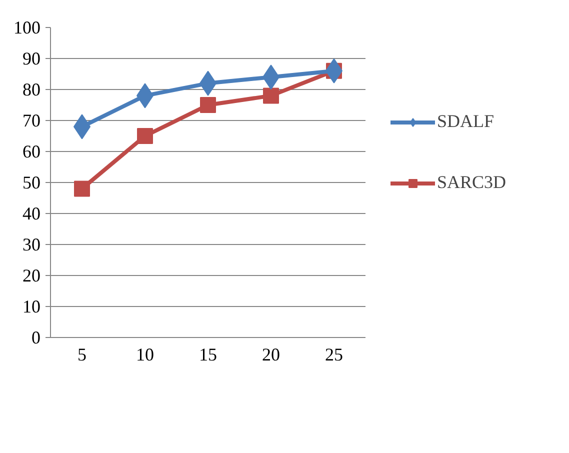 Image resolution: width=569 pixels, height=453 pixels. What do you see at coordinates (31, 58) in the screenshot?
I see `y-tick-label: 90` at bounding box center [31, 58].